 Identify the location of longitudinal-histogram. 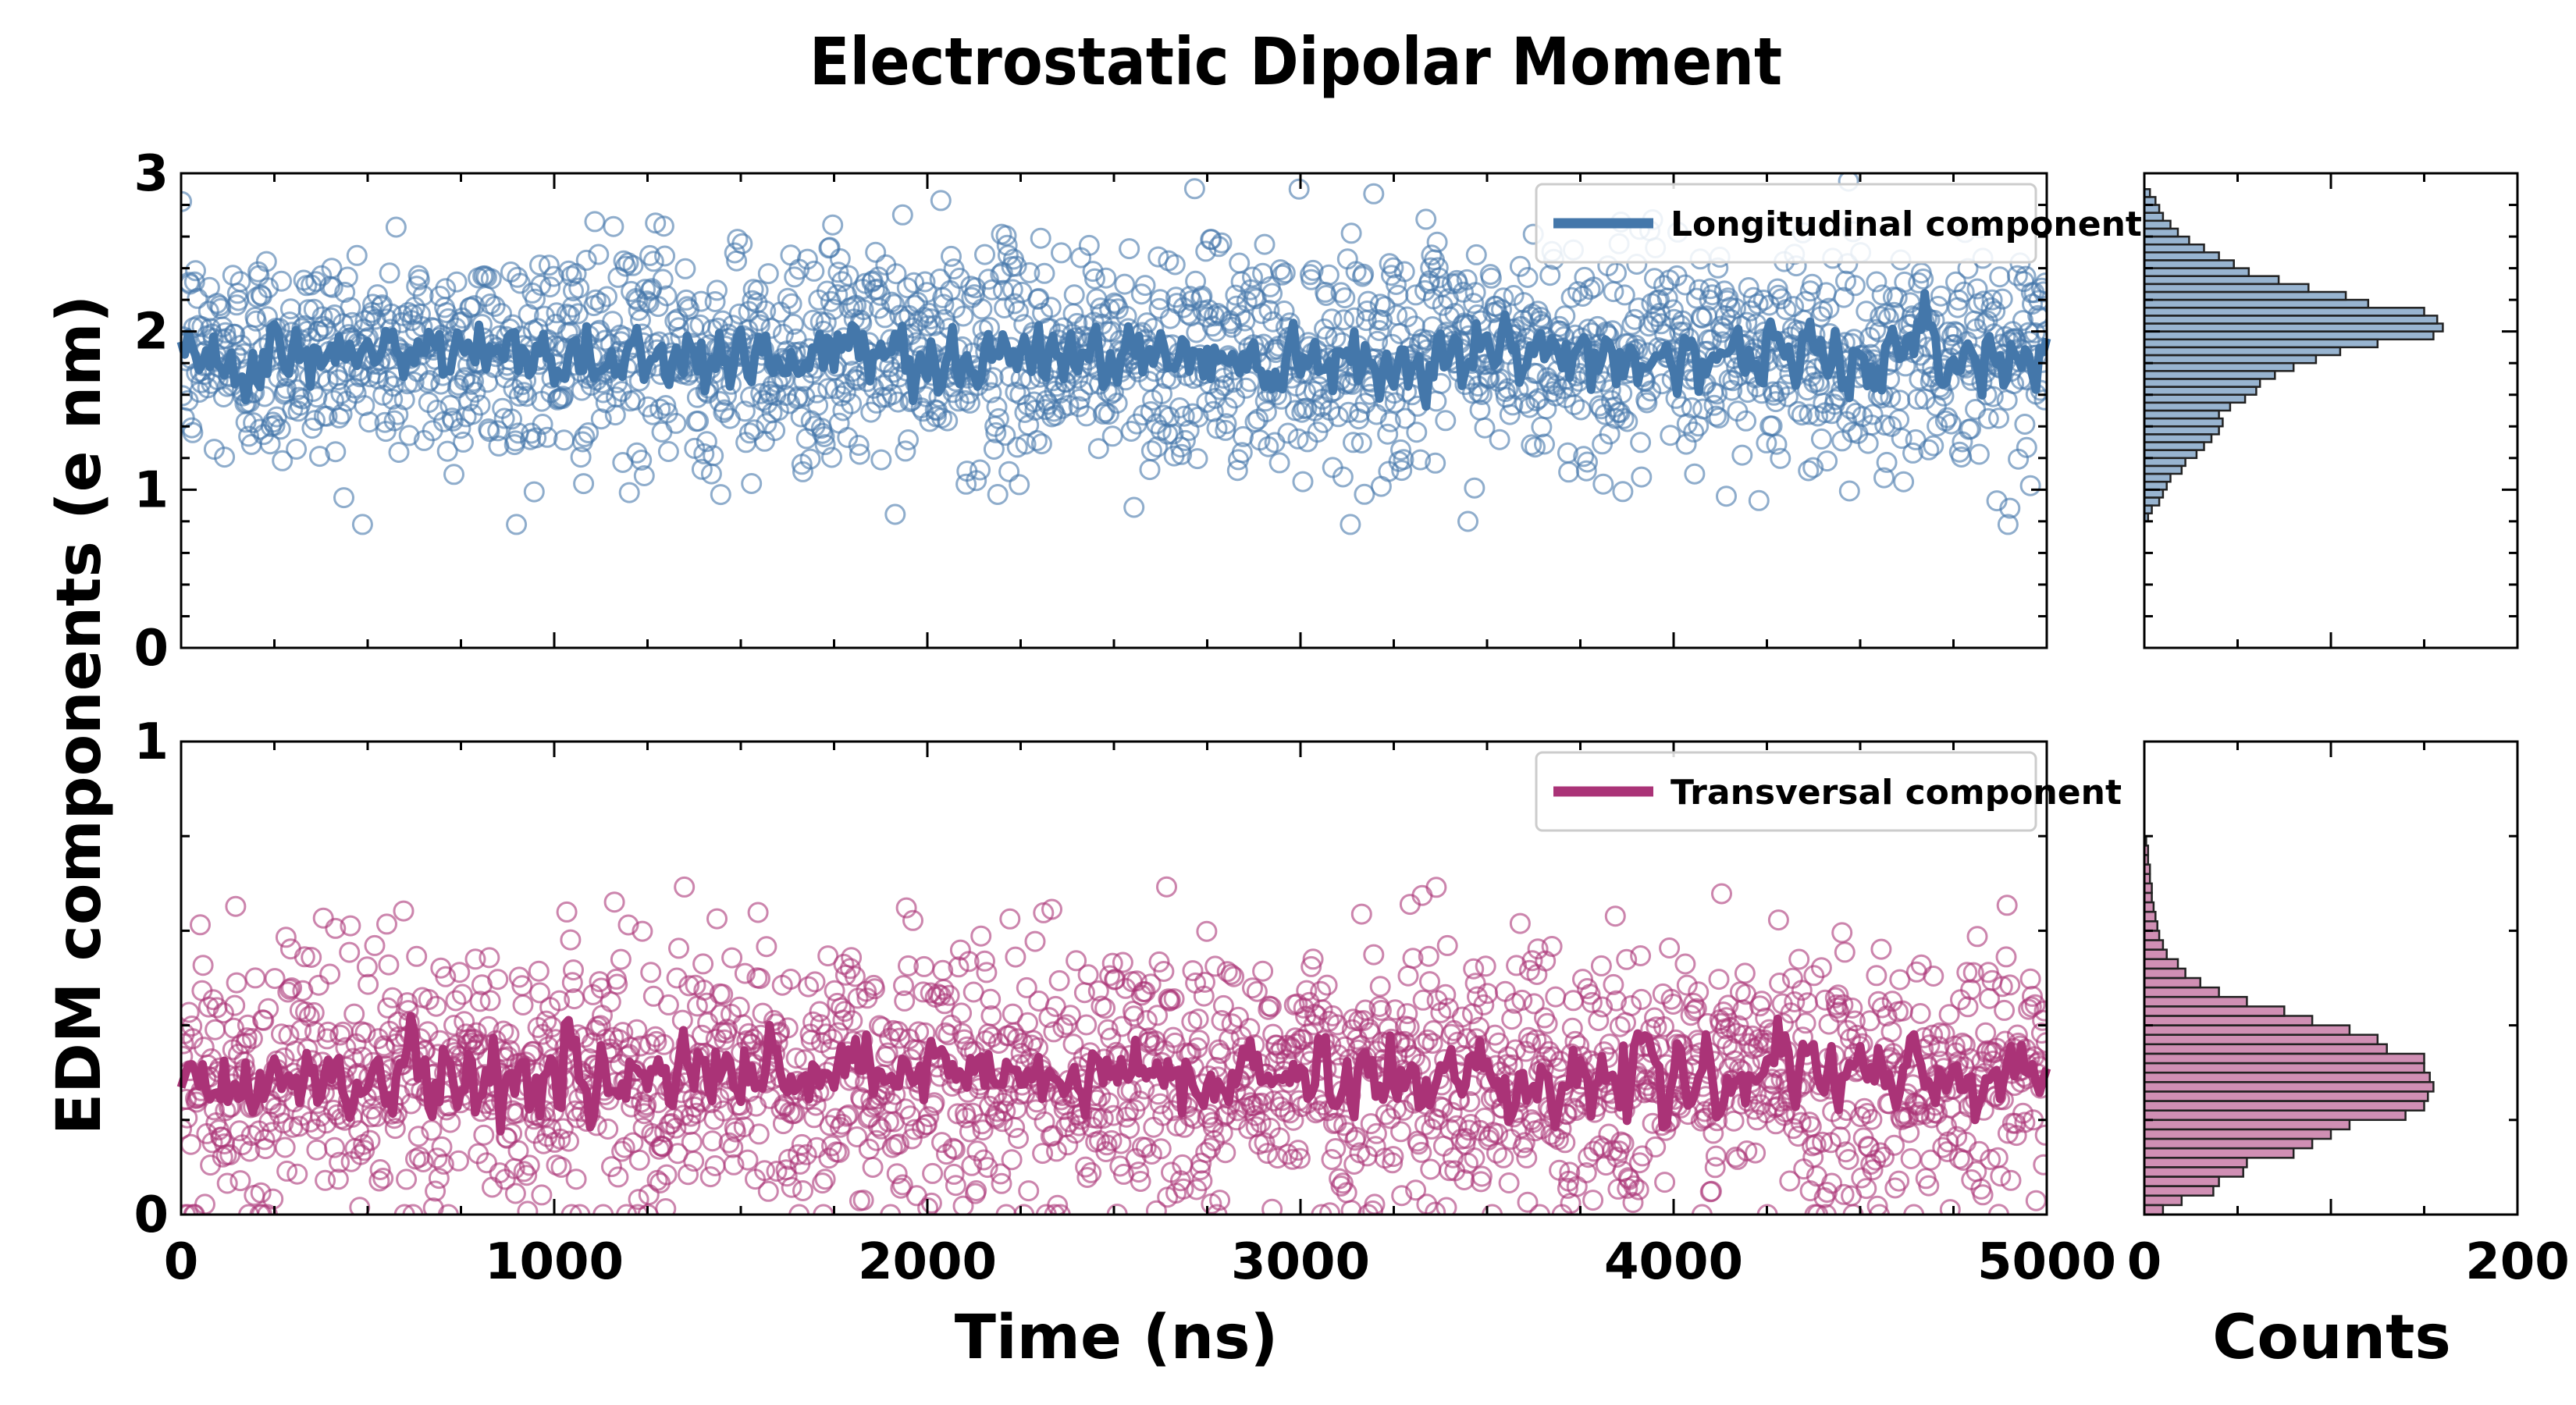
(2331, 411).